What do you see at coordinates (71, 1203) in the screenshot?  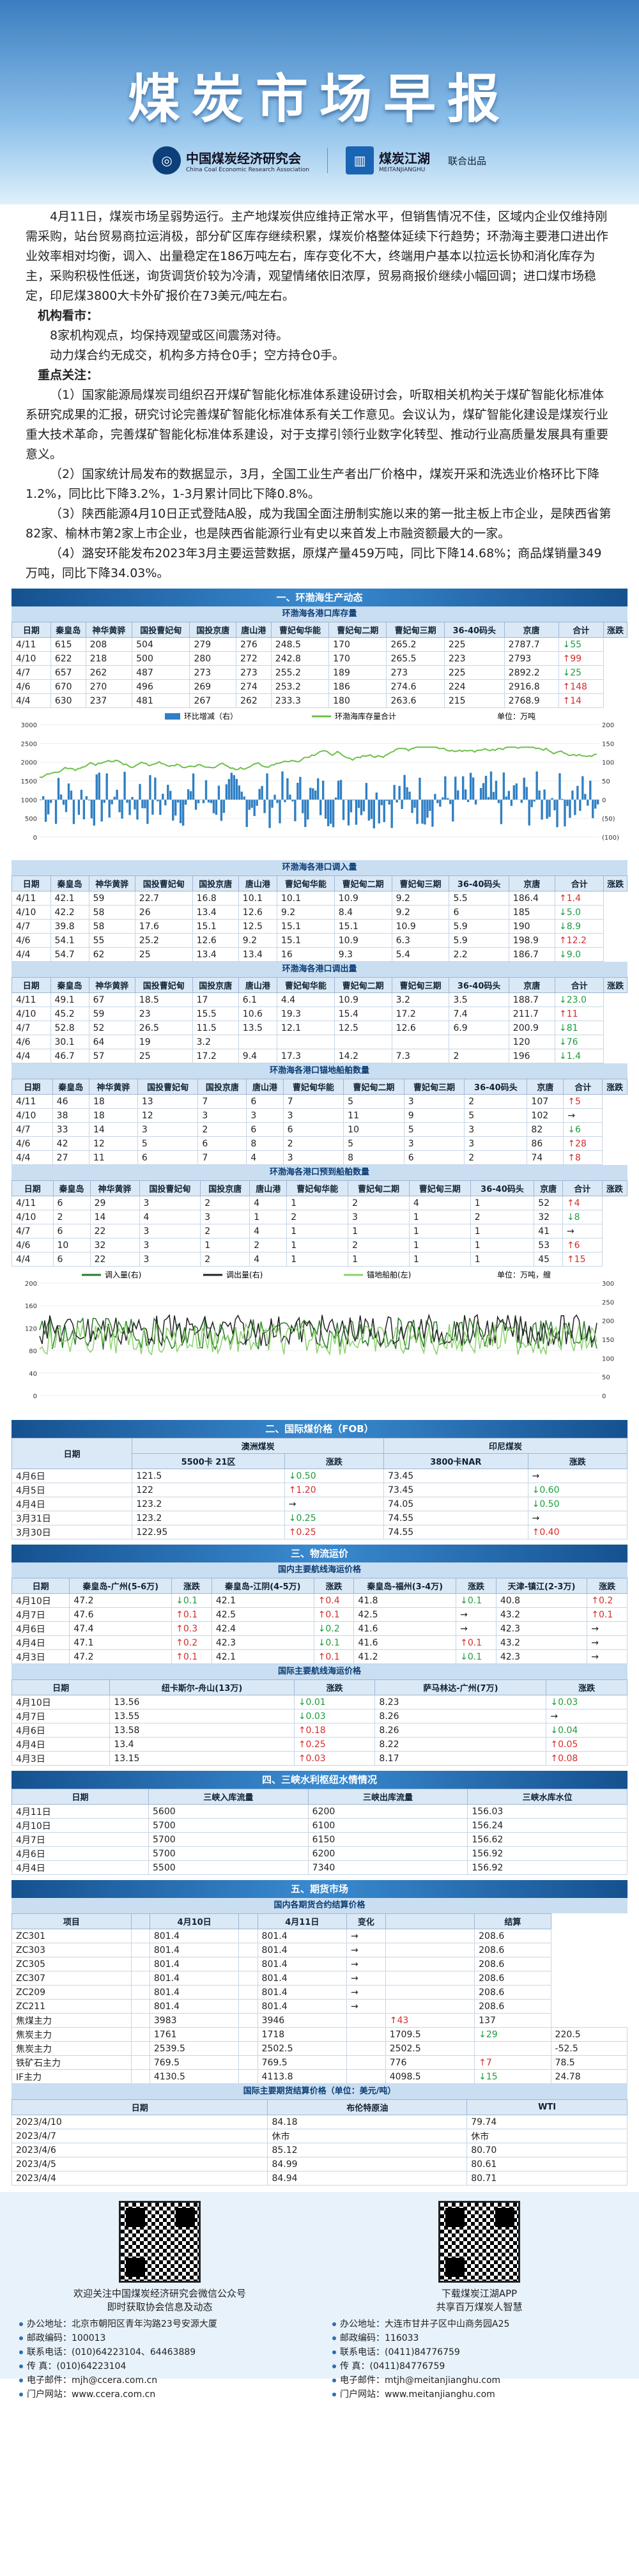 I see `preship-cell: 6` at bounding box center [71, 1203].